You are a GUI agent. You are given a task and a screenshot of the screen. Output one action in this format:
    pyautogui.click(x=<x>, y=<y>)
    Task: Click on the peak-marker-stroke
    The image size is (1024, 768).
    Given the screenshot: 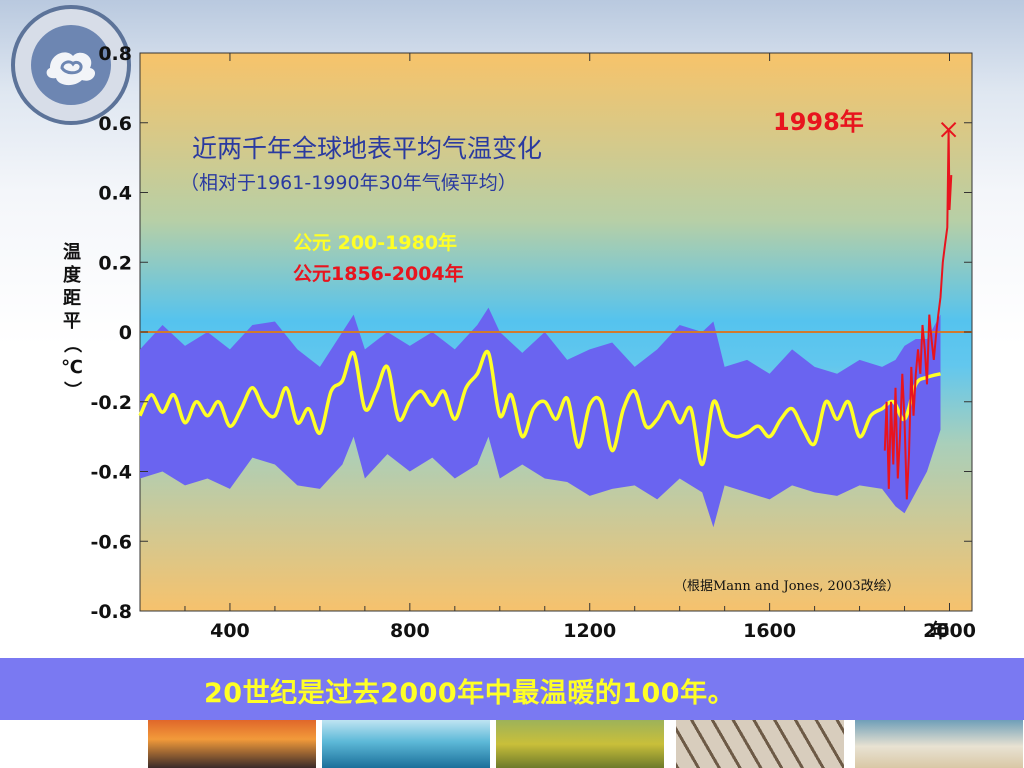 What is the action you would take?
    pyautogui.click(x=948, y=130)
    